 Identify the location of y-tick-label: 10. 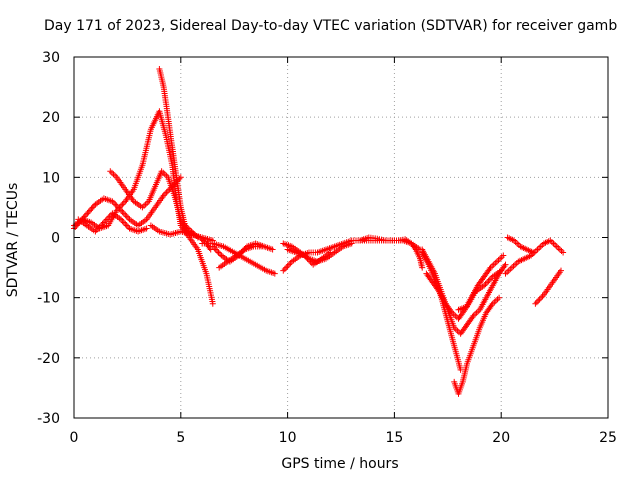
(51, 178).